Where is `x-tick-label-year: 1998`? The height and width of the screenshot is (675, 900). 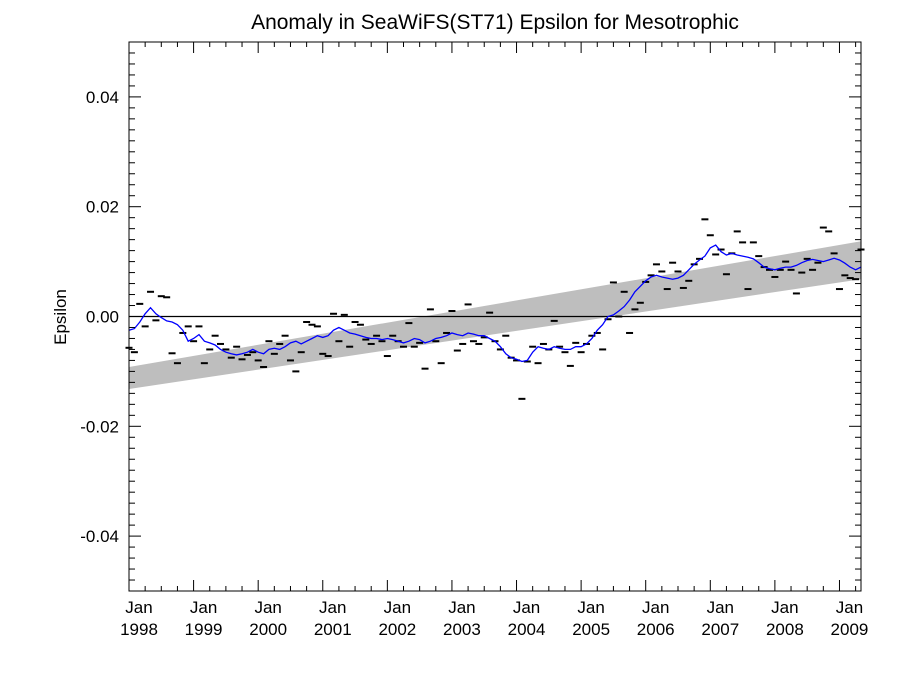 x-tick-label-year: 1998 is located at coordinates (139, 629).